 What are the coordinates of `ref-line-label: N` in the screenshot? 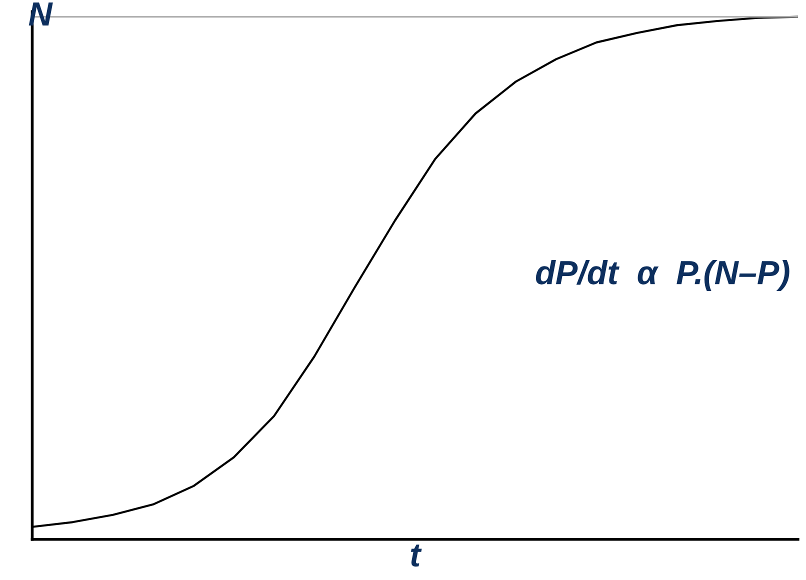 It's located at (40, 14).